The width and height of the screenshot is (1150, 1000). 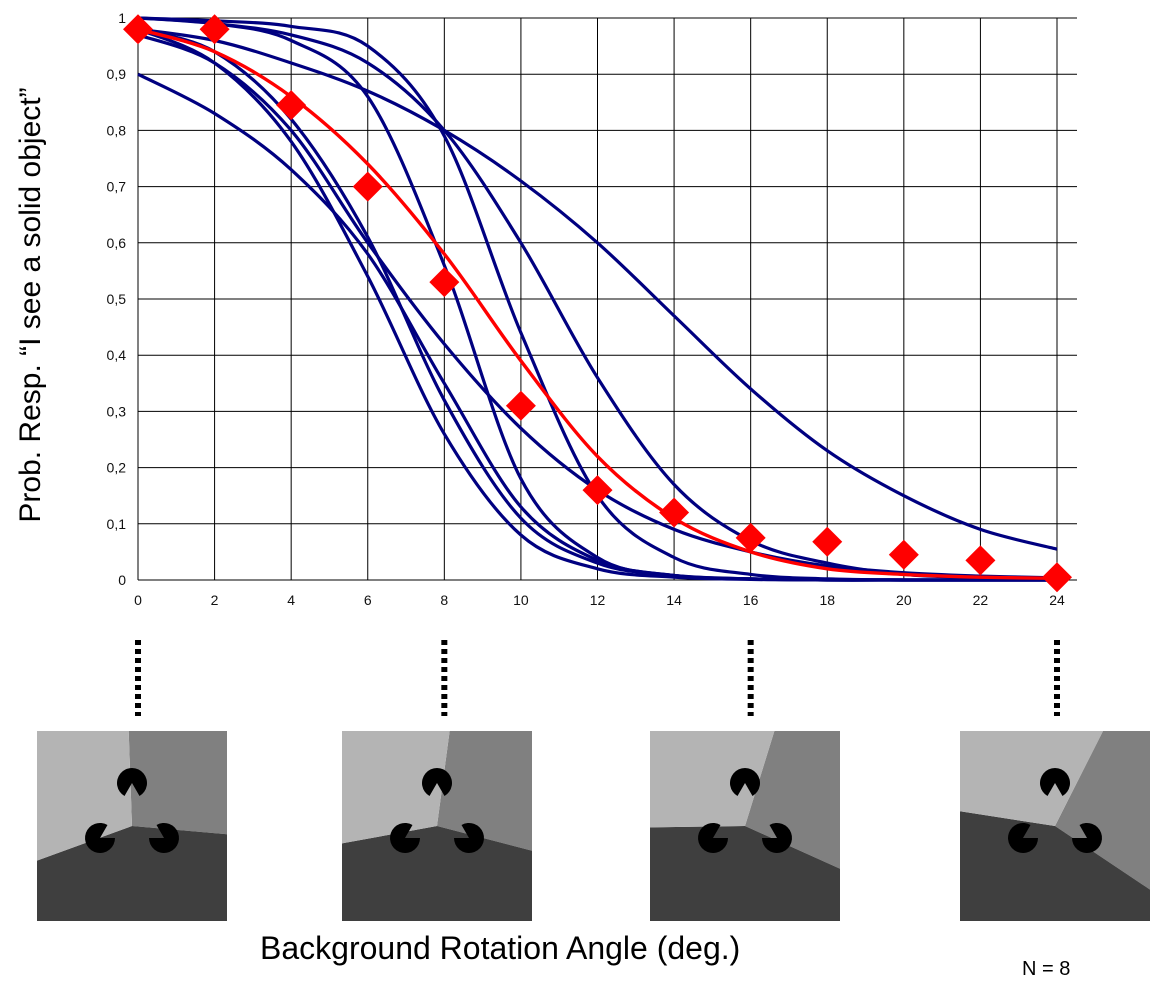 What do you see at coordinates (215, 600) in the screenshot?
I see `x-tick-label: 2` at bounding box center [215, 600].